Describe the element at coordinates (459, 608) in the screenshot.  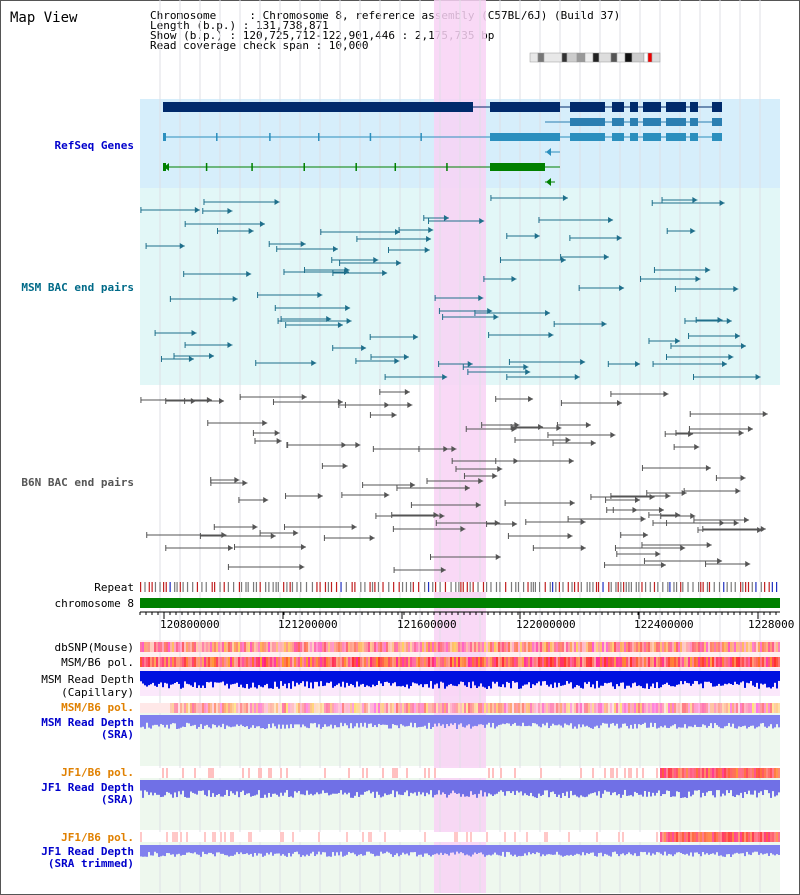
I see `chromosome-bar` at that location.